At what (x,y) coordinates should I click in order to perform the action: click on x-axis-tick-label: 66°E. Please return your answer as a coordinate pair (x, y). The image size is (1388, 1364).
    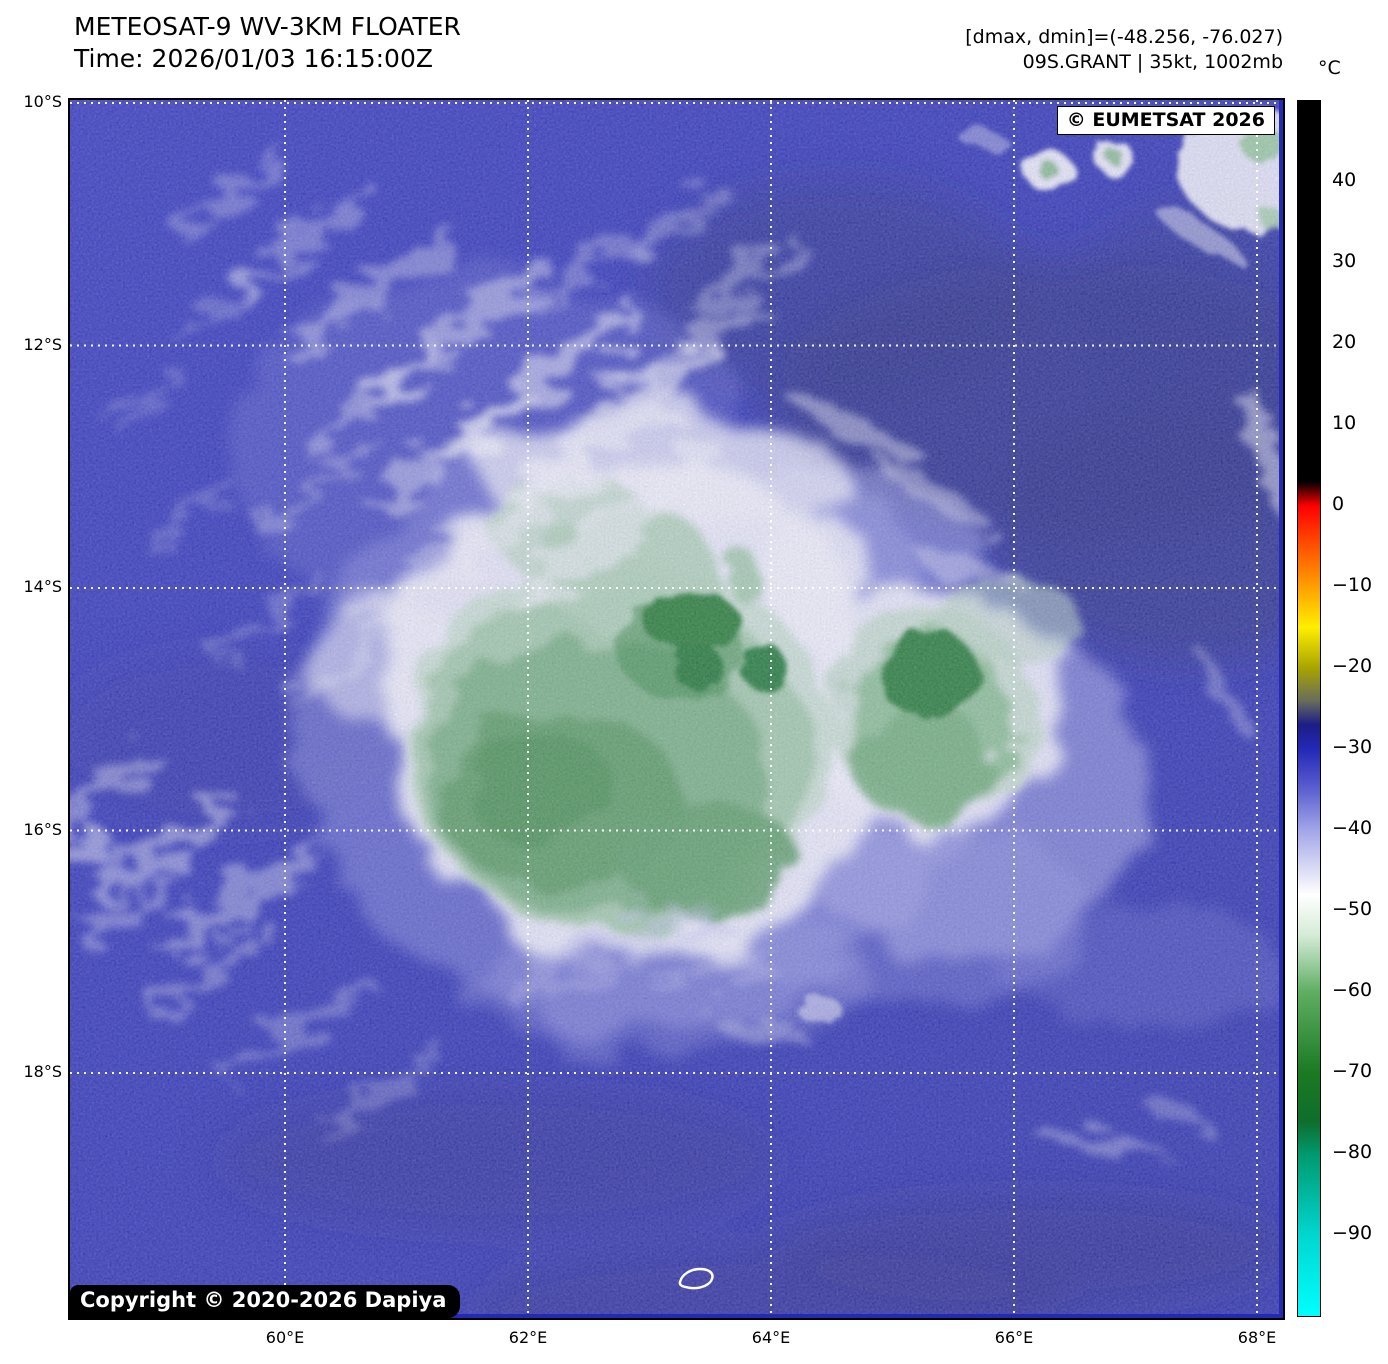
    Looking at the image, I should click on (1014, 1337).